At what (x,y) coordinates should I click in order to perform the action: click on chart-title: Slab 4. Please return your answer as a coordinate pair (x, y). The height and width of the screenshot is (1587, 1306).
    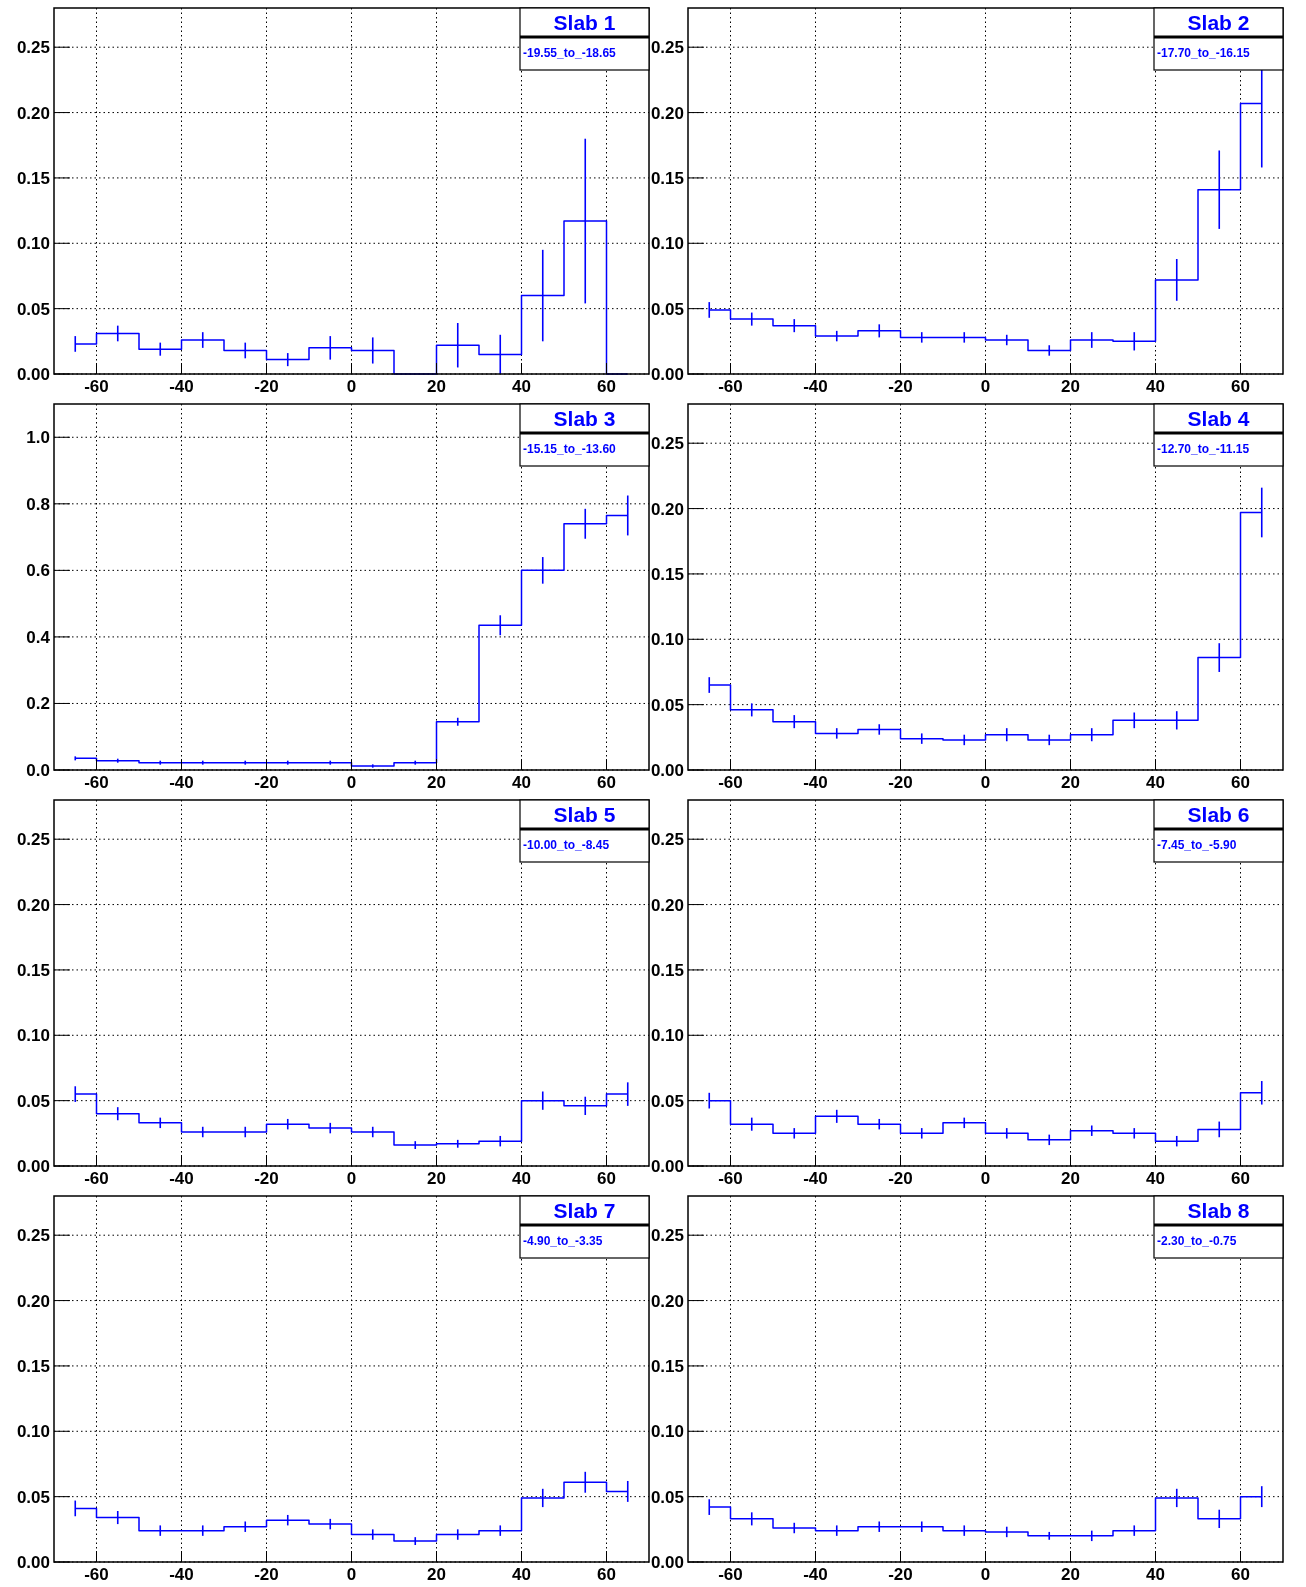
    Looking at the image, I should click on (1218, 418).